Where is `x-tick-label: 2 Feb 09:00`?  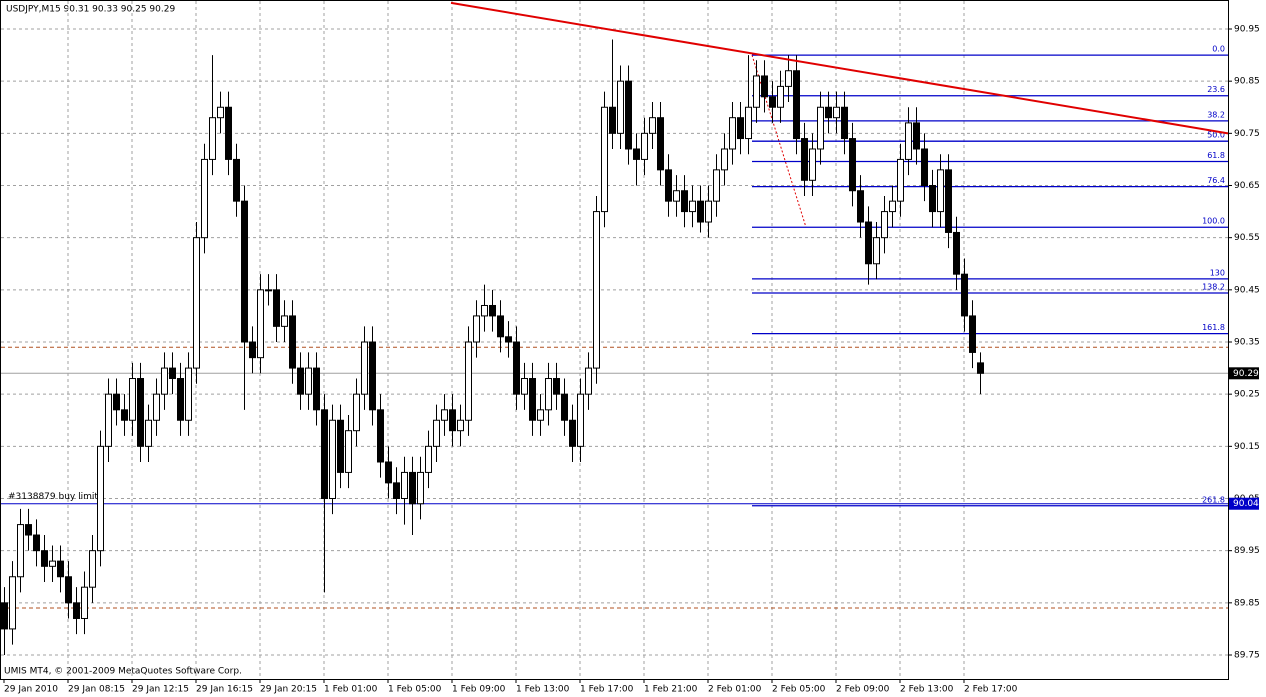 x-tick-label: 2 Feb 09:00 is located at coordinates (863, 690).